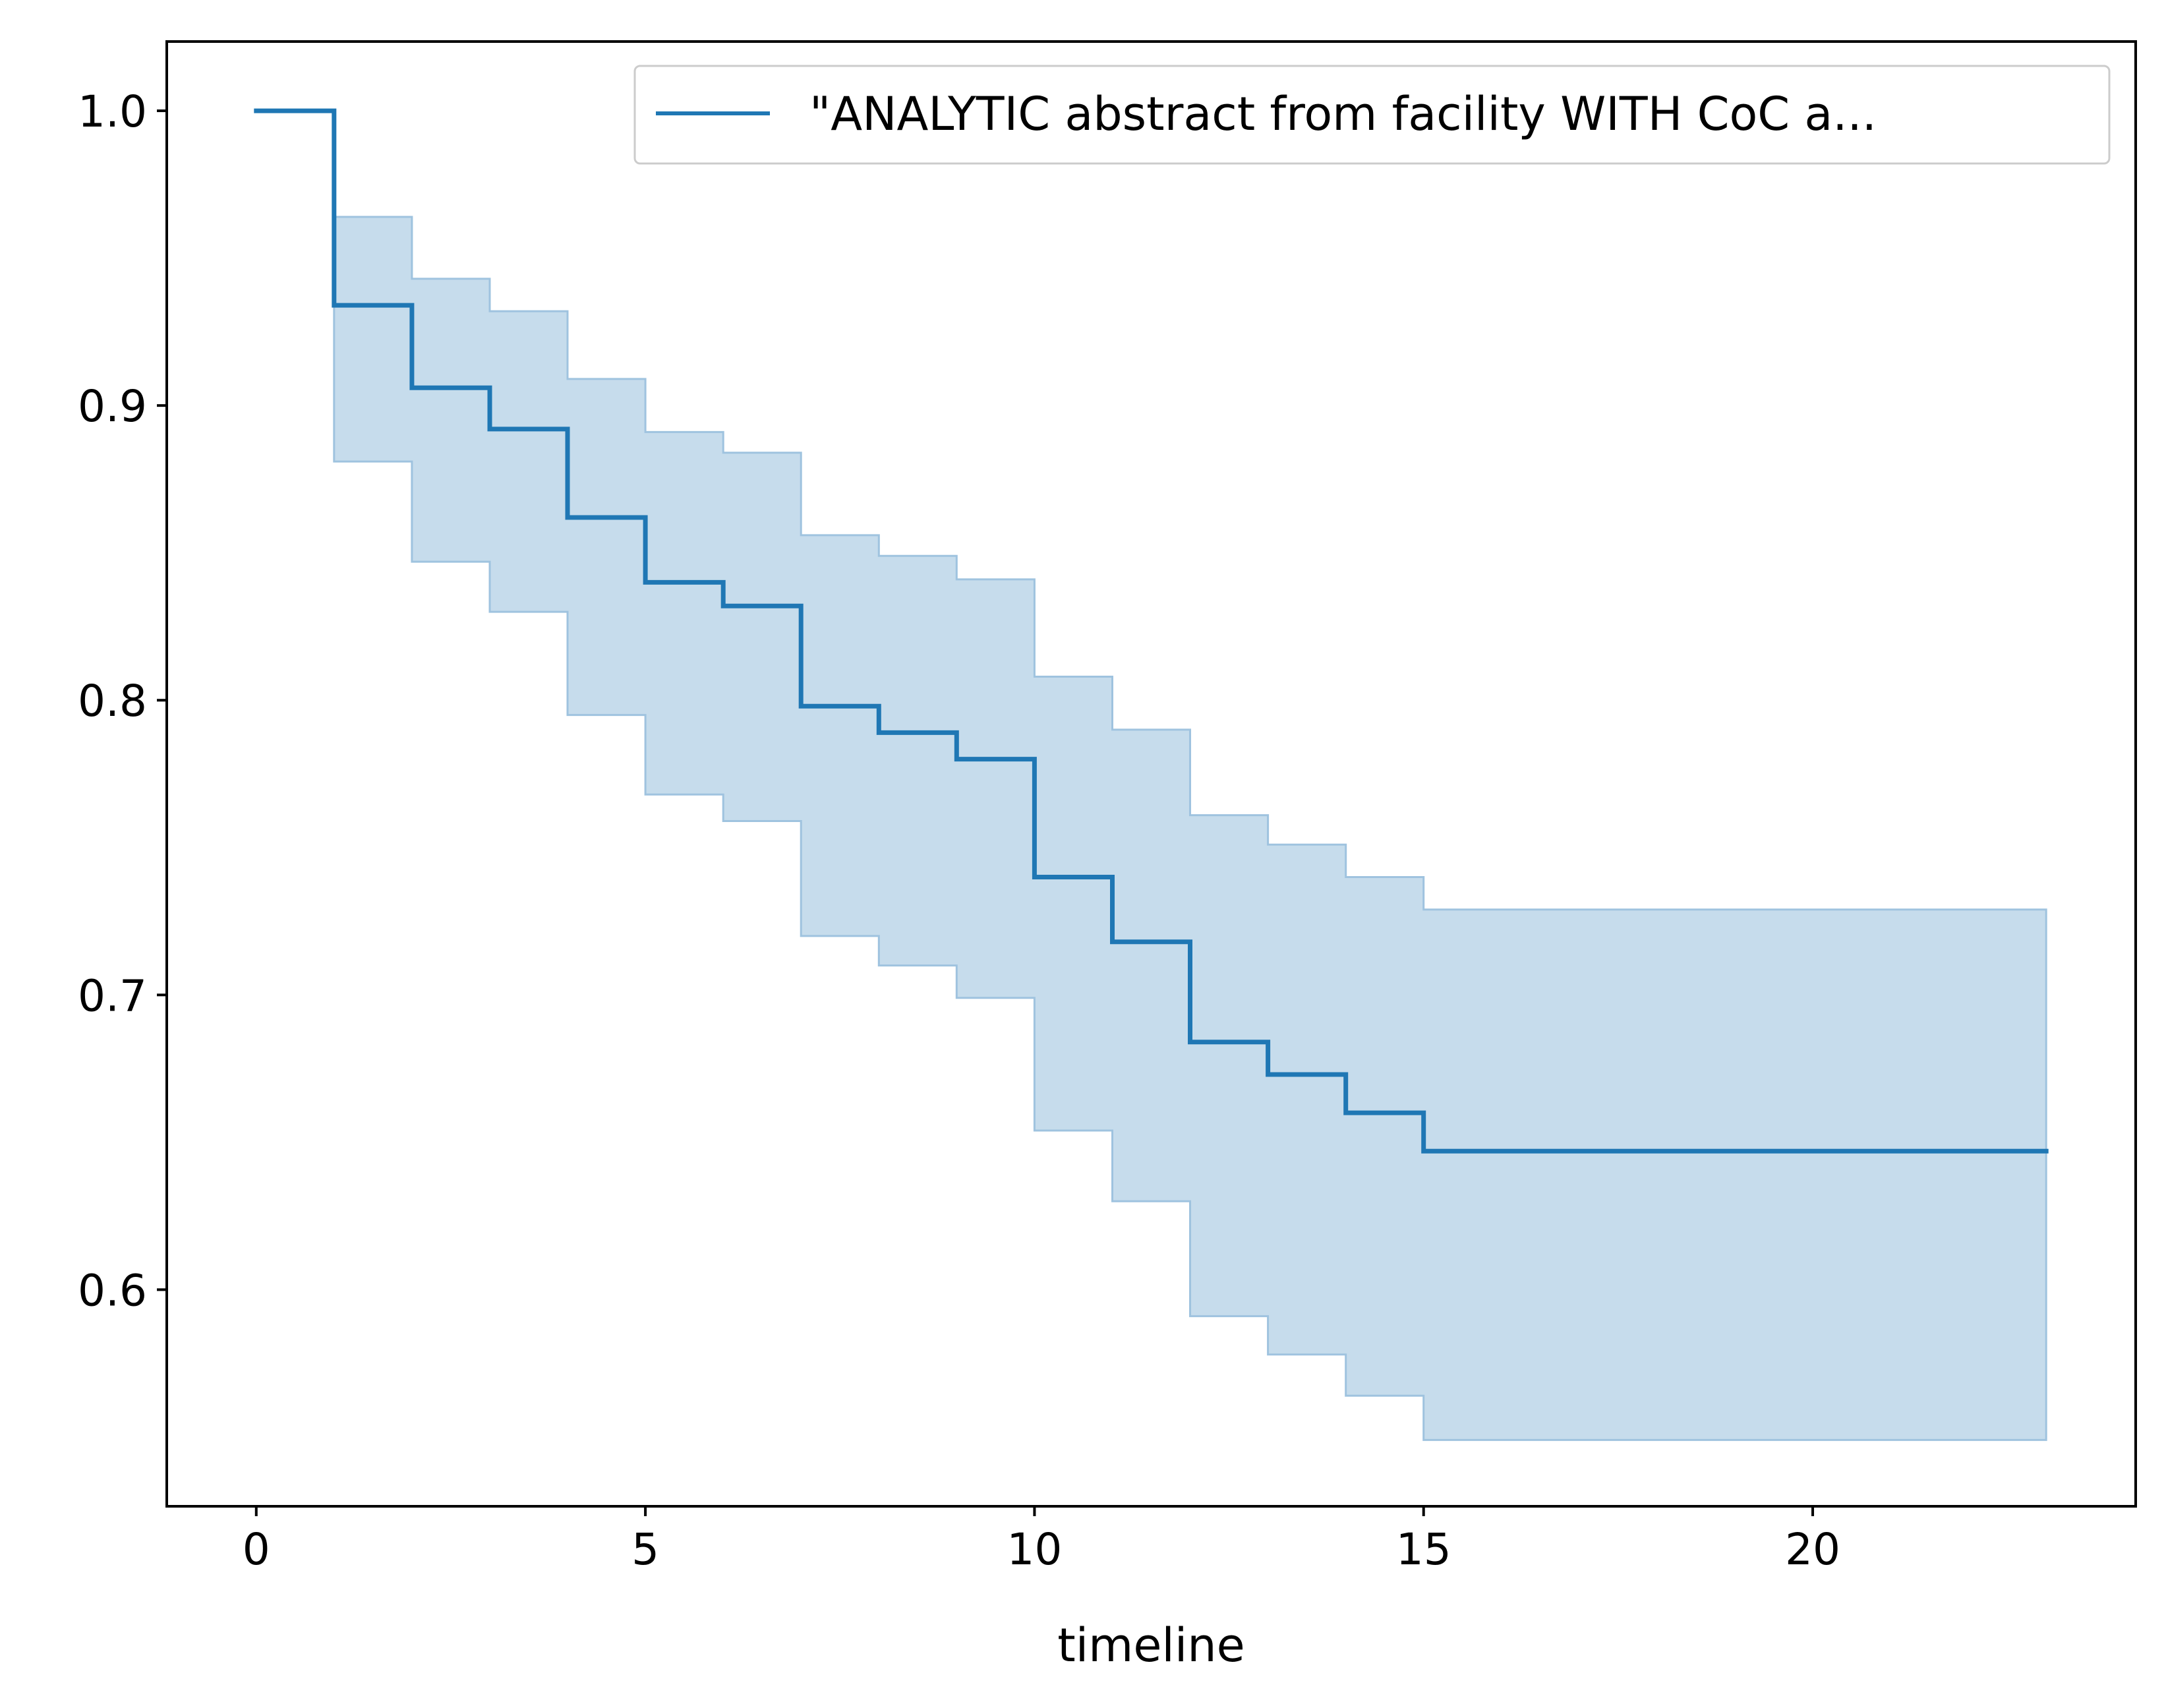  I want to click on legend-box, so click(1372, 115).